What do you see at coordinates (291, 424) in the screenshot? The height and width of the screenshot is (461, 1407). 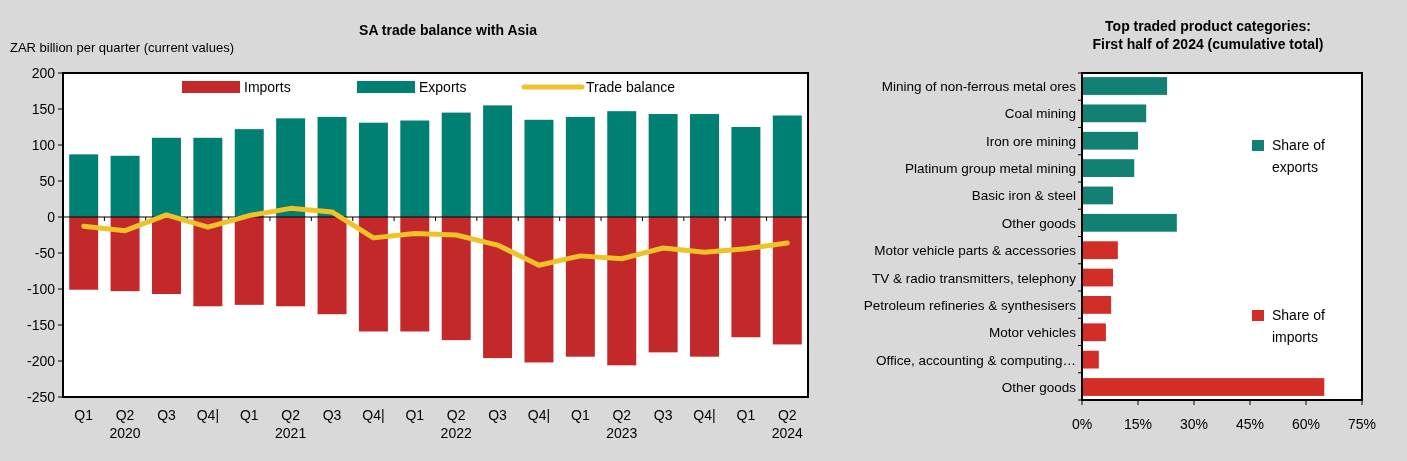 I see `x-tick-label: Q2 2021` at bounding box center [291, 424].